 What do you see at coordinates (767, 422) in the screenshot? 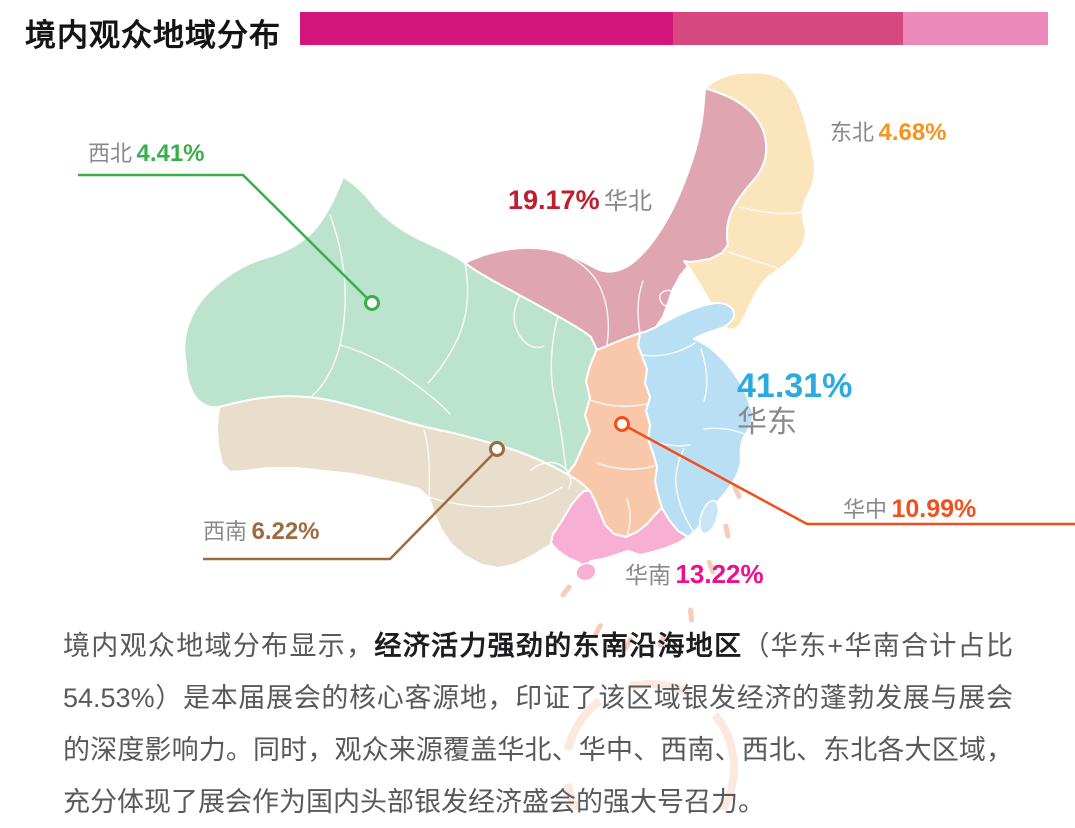
I see `label-east-name: 华东` at bounding box center [767, 422].